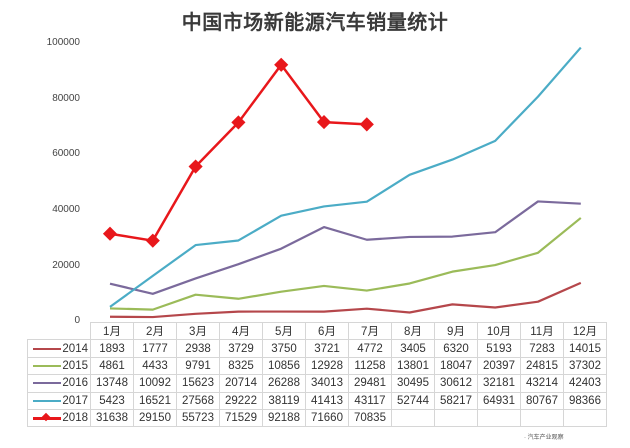 The image size is (630, 448). Describe the element at coordinates (77, 320) in the screenshot. I see `y-tick-label: 0` at that location.